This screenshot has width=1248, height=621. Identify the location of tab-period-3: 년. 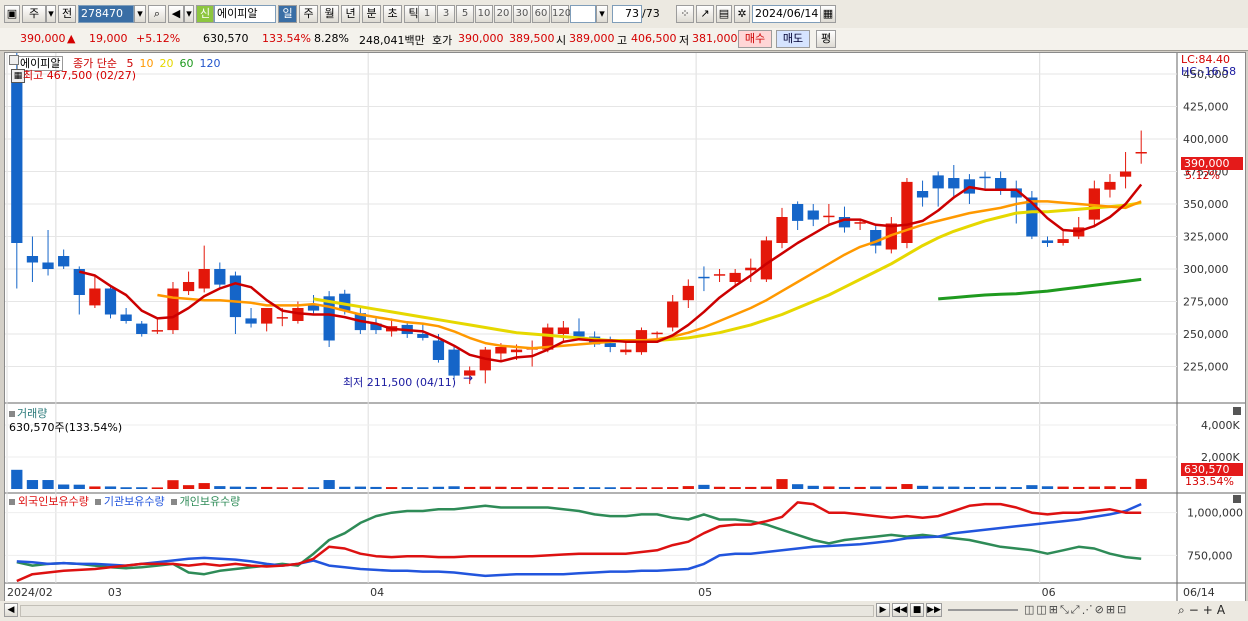
(350, 14).